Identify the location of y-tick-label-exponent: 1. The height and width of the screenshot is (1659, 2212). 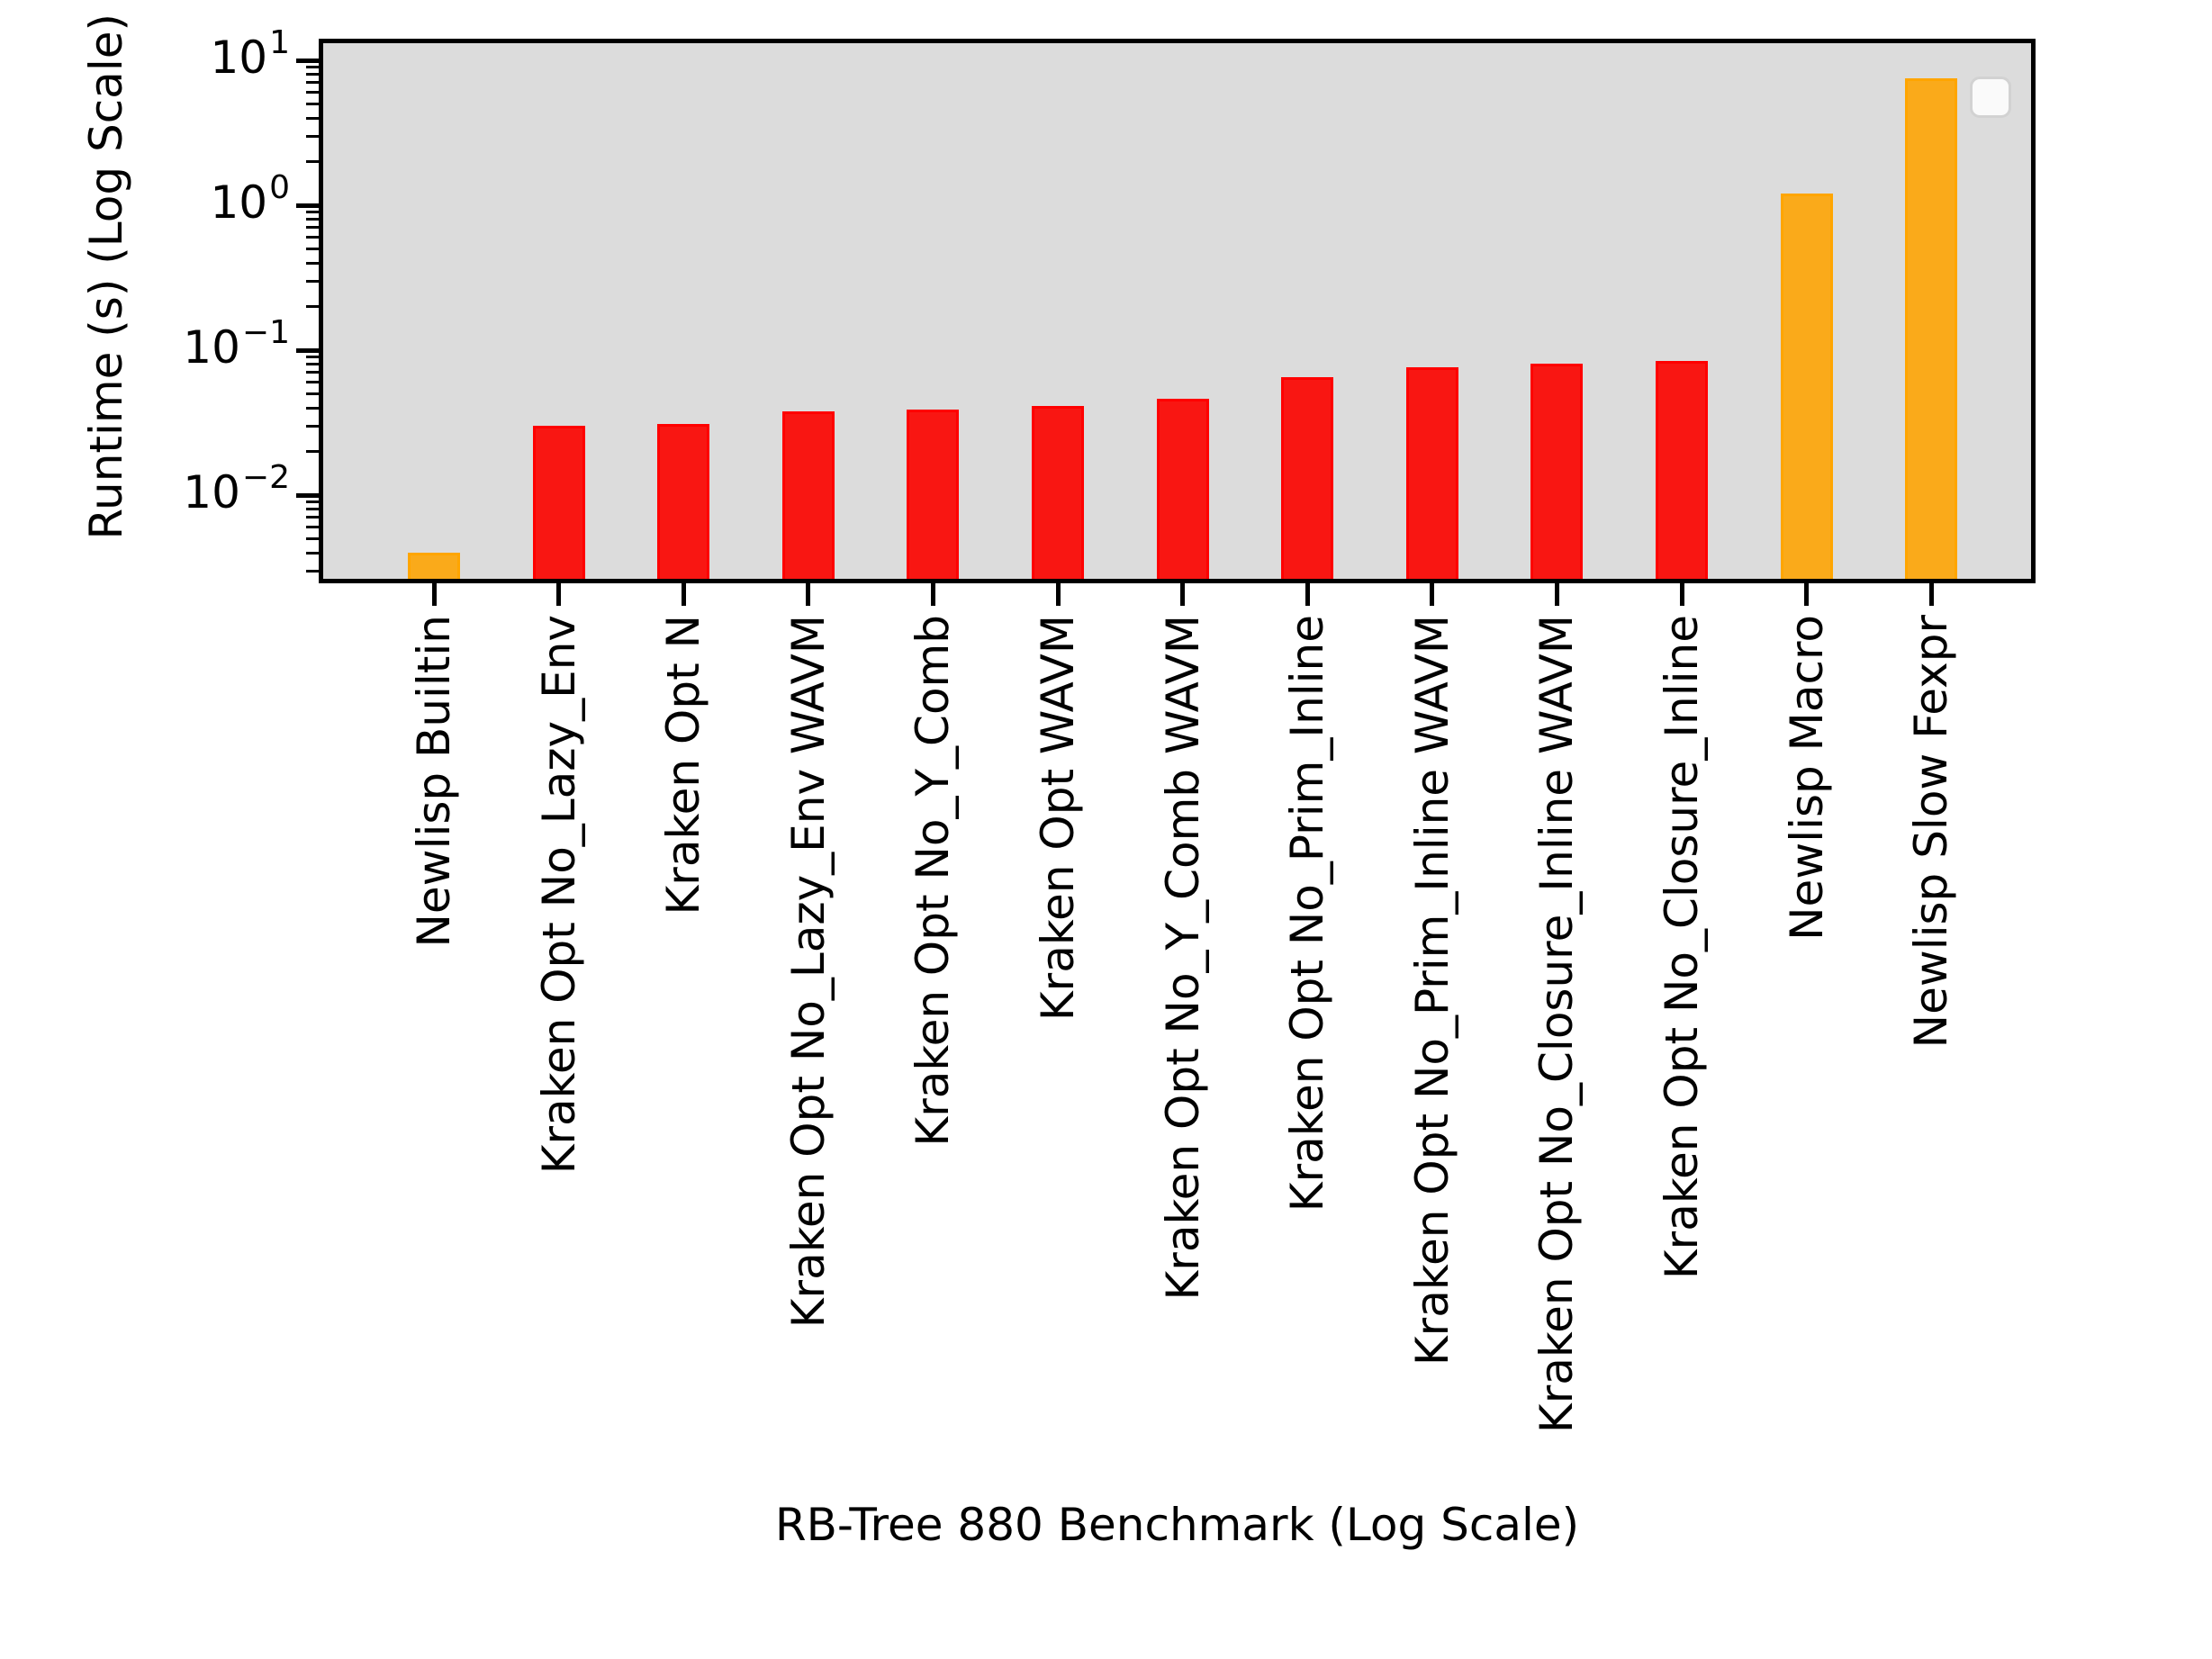
(279, 42).